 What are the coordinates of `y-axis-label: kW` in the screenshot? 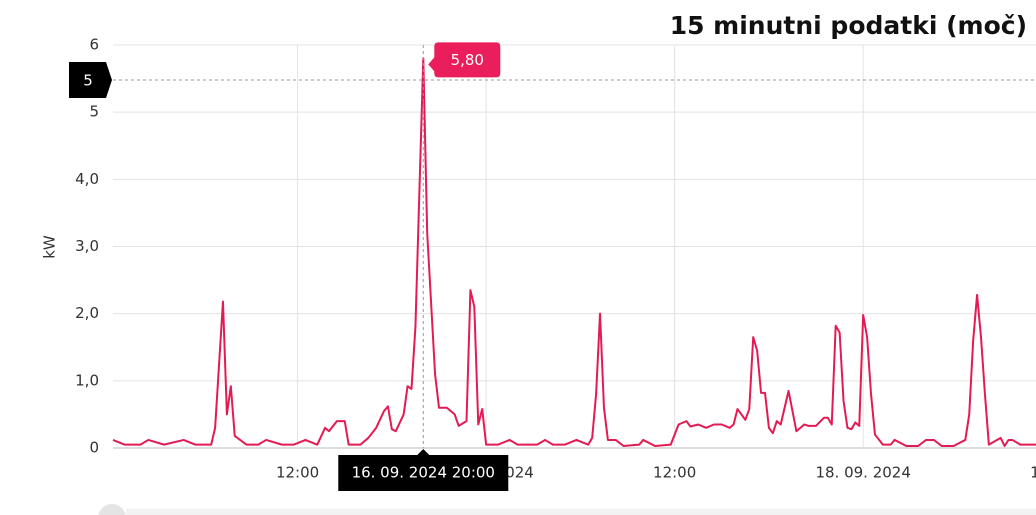 It's located at (50, 247).